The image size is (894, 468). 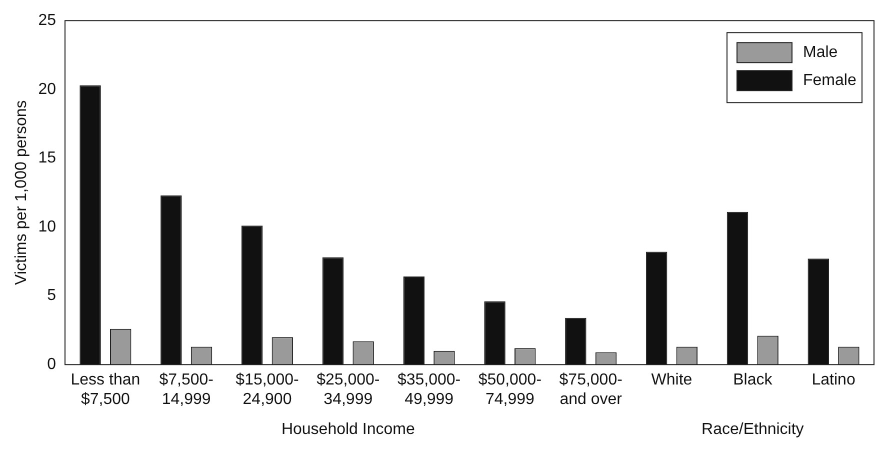 I want to click on legend-label: Male, so click(x=820, y=53).